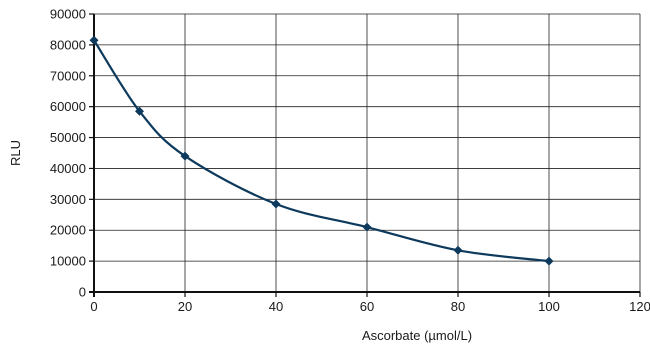 The height and width of the screenshot is (346, 650). Describe the element at coordinates (68, 230) in the screenshot. I see `y-tick-label: 20000` at that location.